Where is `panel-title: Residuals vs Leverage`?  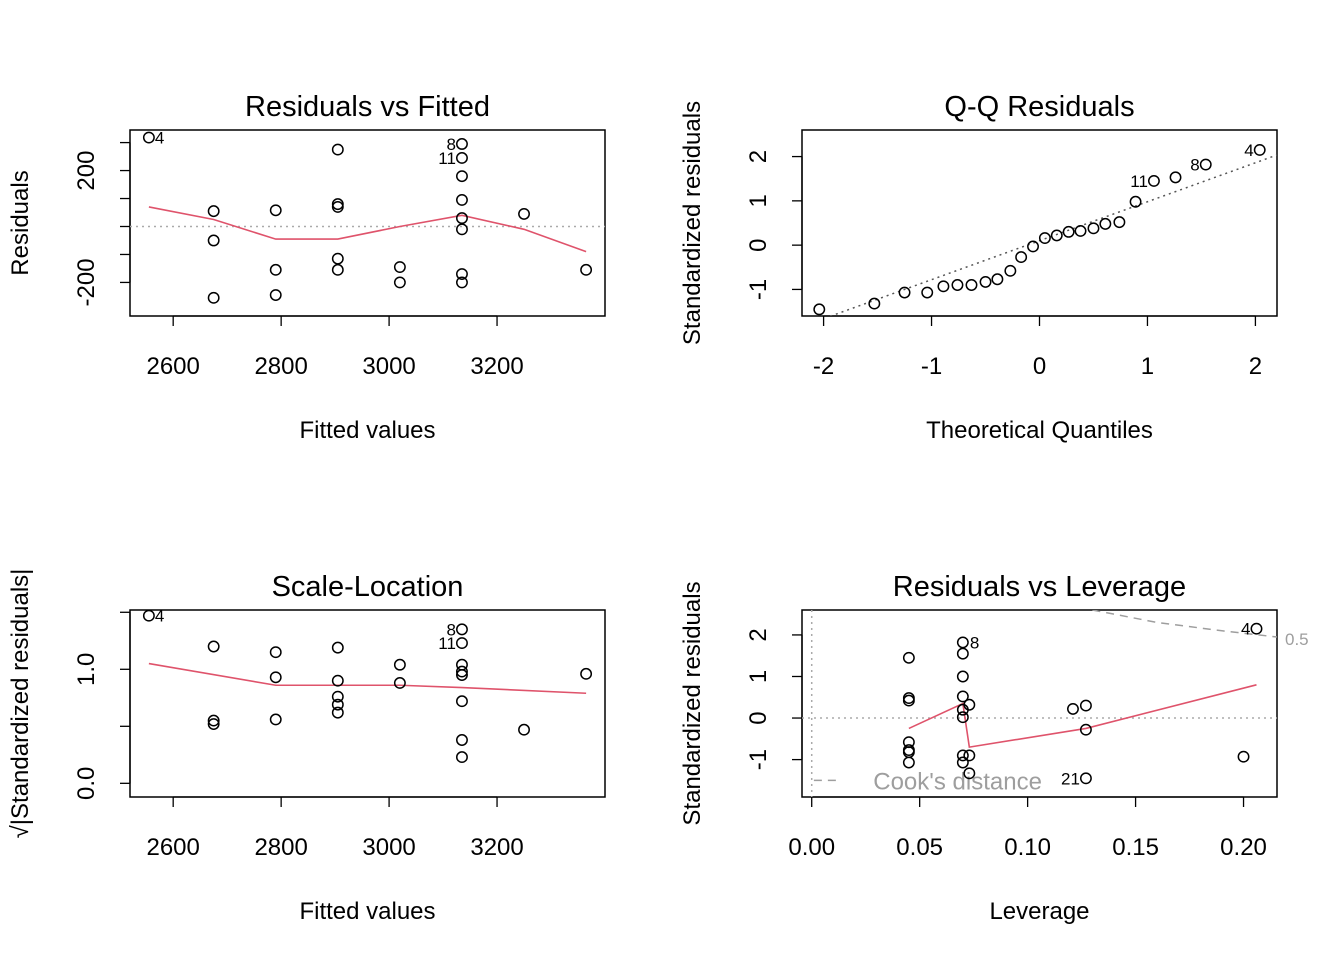 panel-title: Residuals vs Leverage is located at coordinates (1039, 587).